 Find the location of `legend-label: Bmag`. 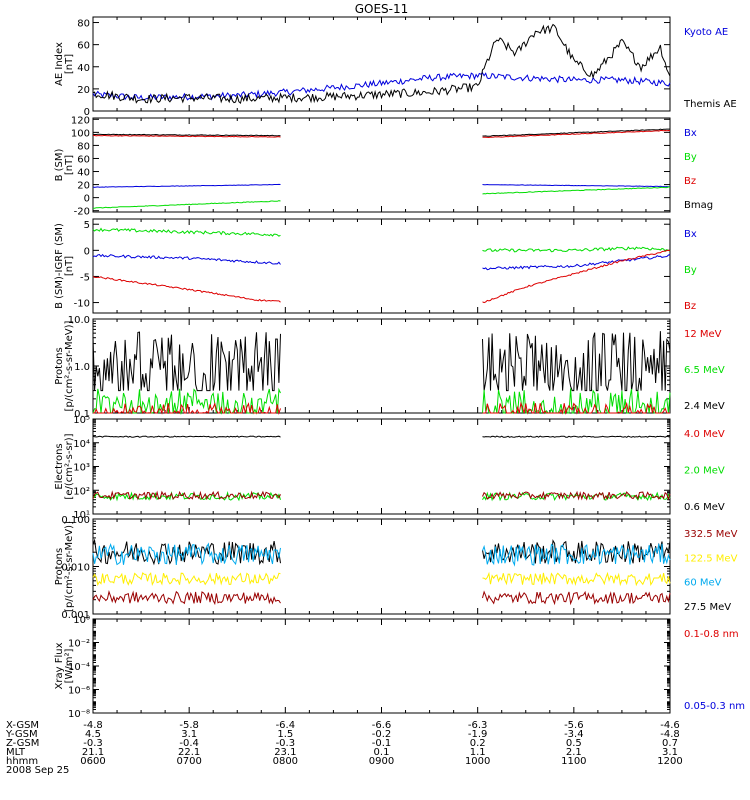

legend-label: Bmag is located at coordinates (698, 205).